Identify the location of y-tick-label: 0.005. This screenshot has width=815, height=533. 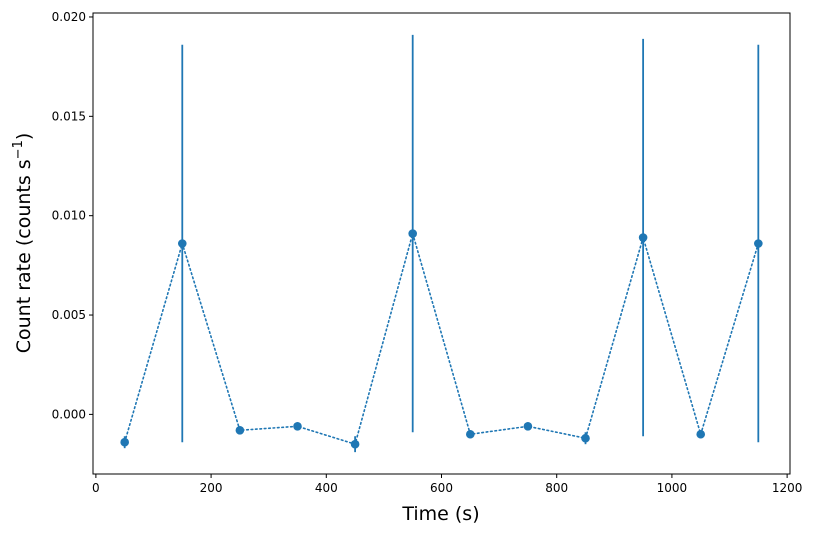
(69, 315).